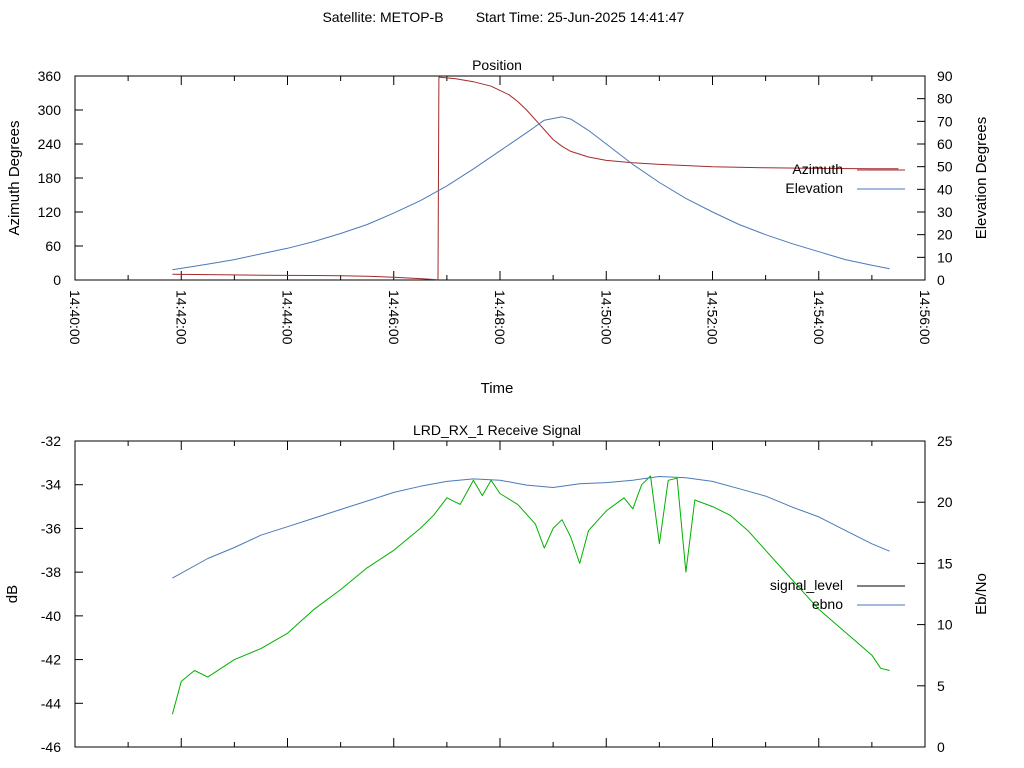 This screenshot has height=768, width=1024. Describe the element at coordinates (50, 178) in the screenshot. I see `y-tick-label: 180` at that location.